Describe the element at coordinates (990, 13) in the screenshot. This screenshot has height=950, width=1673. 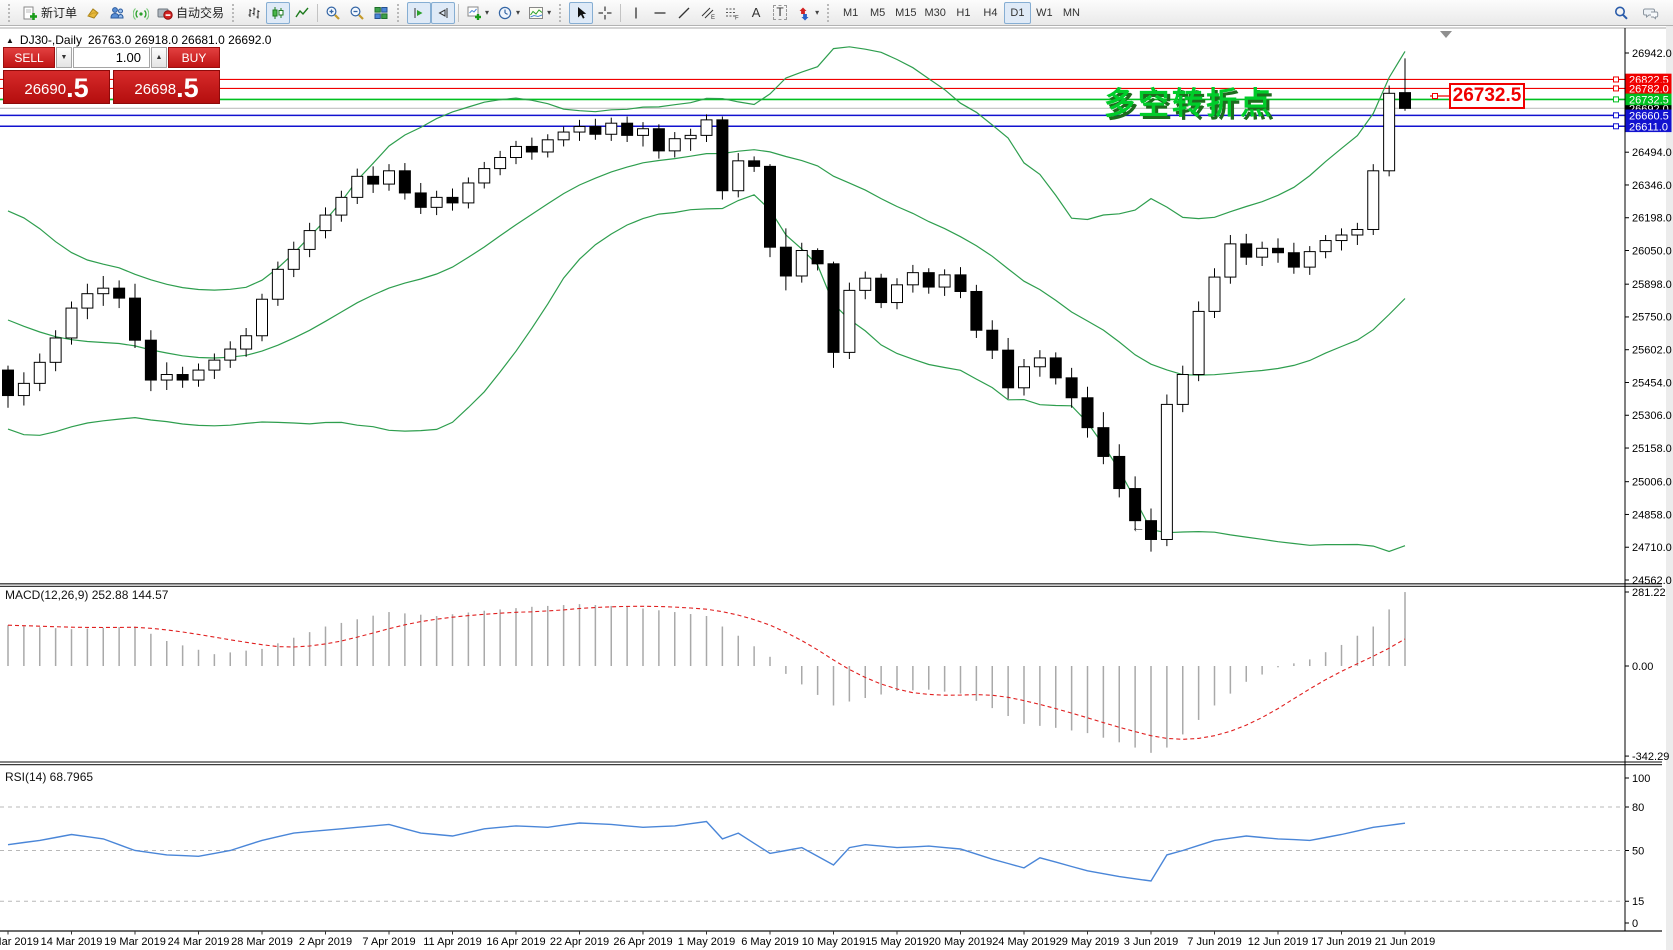
I see `timeframe-h4-button: H4` at that location.